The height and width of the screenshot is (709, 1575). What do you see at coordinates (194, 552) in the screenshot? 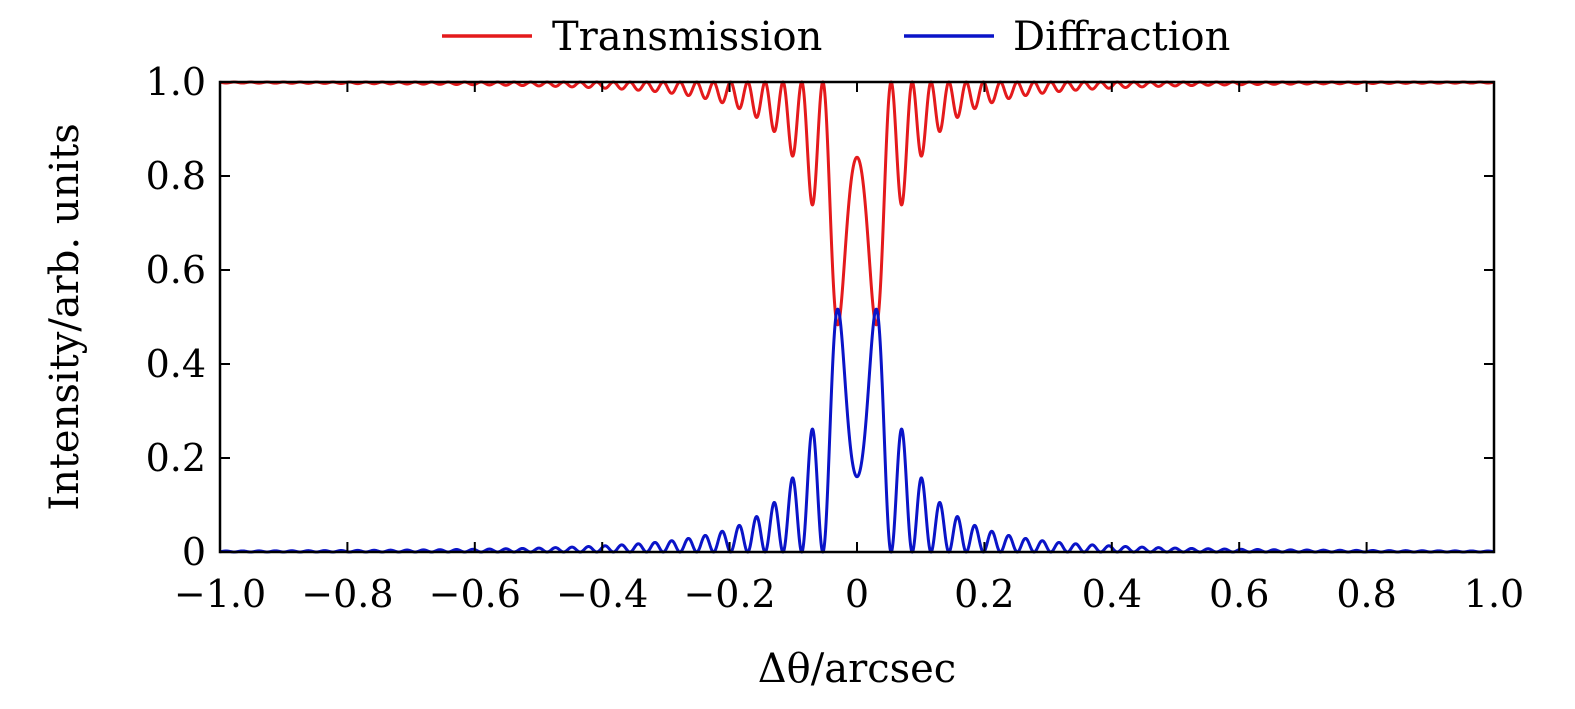
I see `y-tick-label: 0` at bounding box center [194, 552].